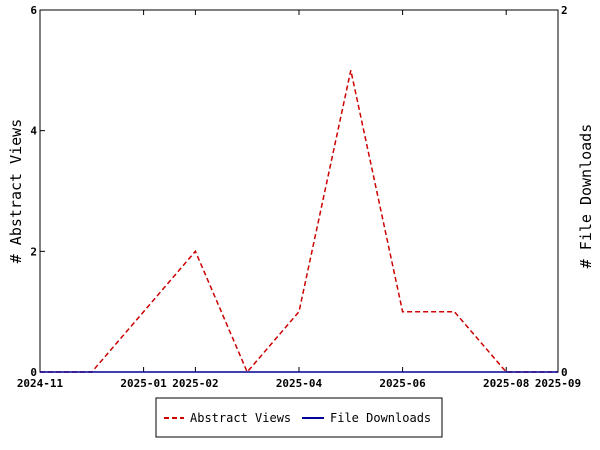 The width and height of the screenshot is (600, 450). Describe the element at coordinates (299, 383) in the screenshot. I see `x-tick-label: 2025-04` at that location.